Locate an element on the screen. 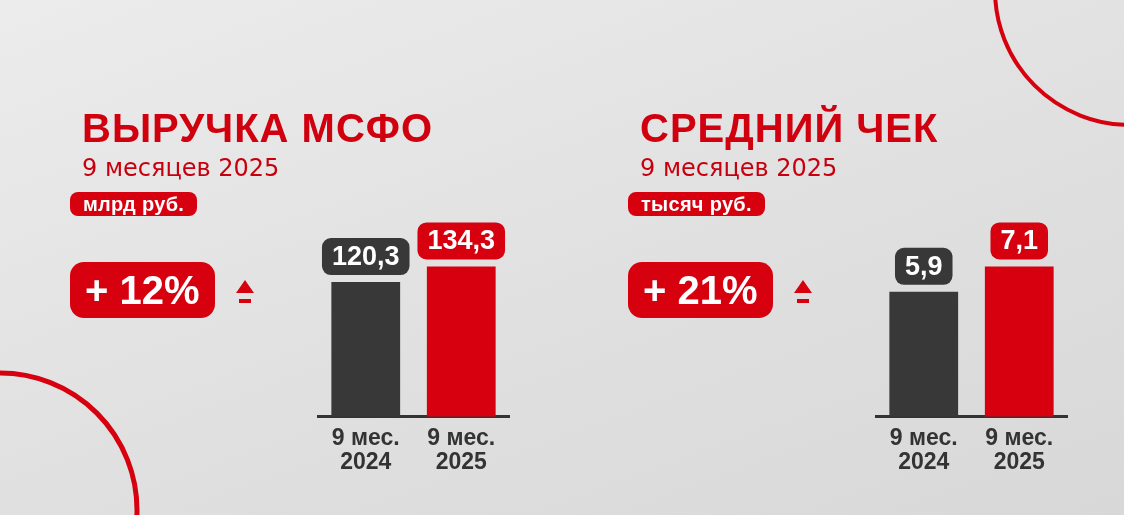 The width and height of the screenshot is (1124, 515). data-label: 5,9 is located at coordinates (923, 265).